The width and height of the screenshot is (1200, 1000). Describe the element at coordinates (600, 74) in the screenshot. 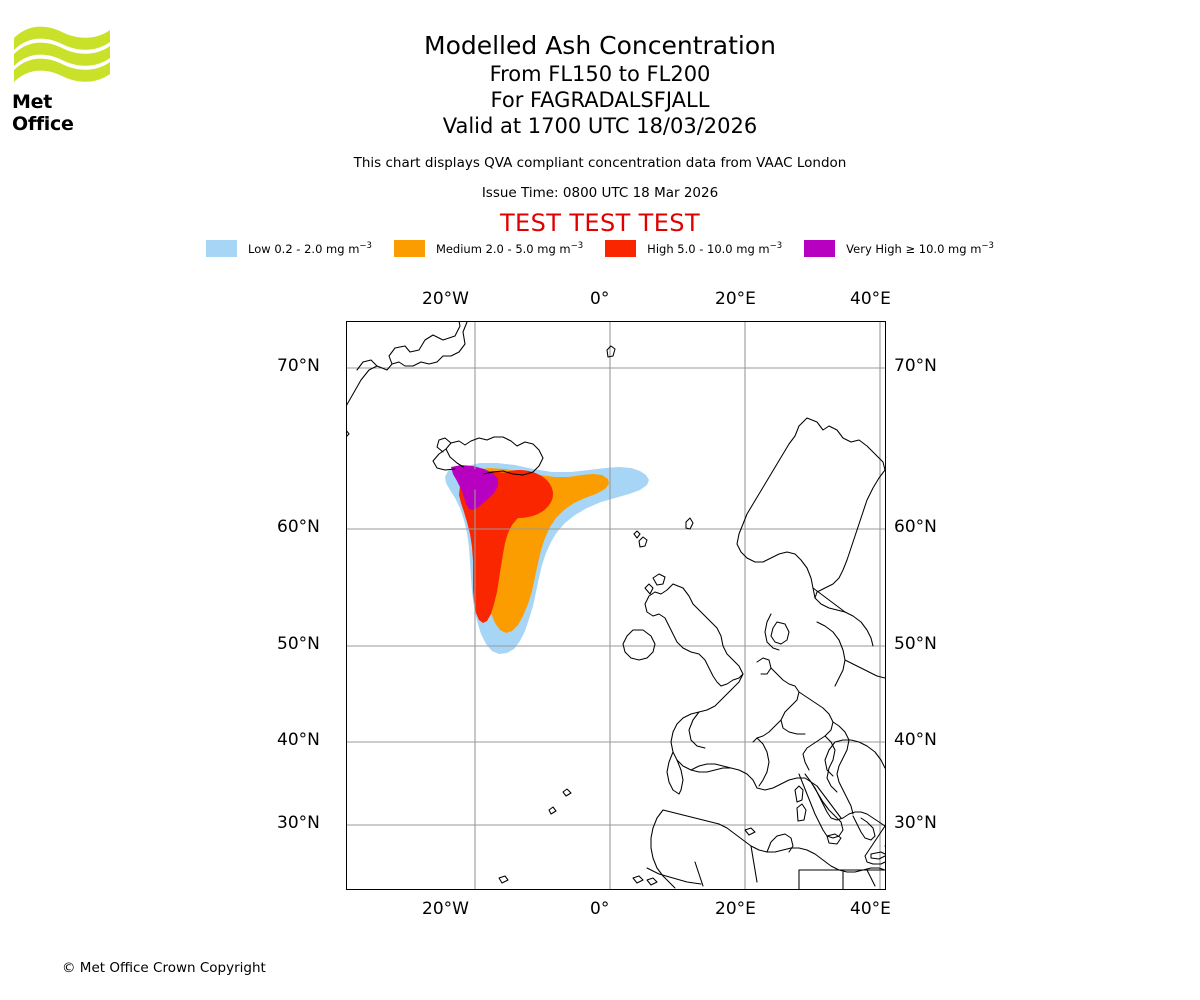

I see `flight-level-subtitle: From FL150 to FL200` at that location.